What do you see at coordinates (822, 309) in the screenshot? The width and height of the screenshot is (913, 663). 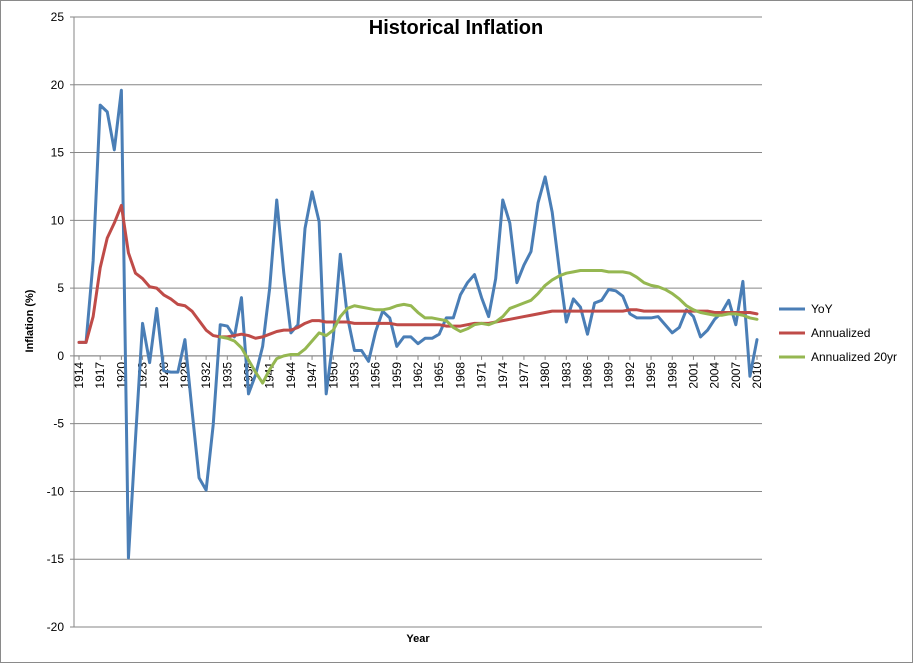 I see `legend-label: YoY` at bounding box center [822, 309].